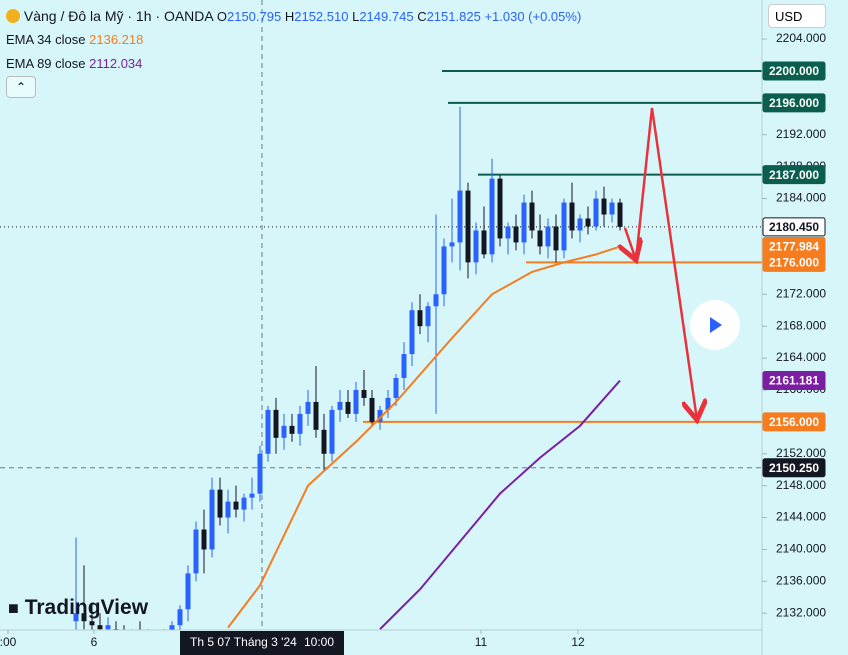 This screenshot has height=655, width=848. Describe the element at coordinates (794, 227) in the screenshot. I see `last-price-label-bg` at that location.